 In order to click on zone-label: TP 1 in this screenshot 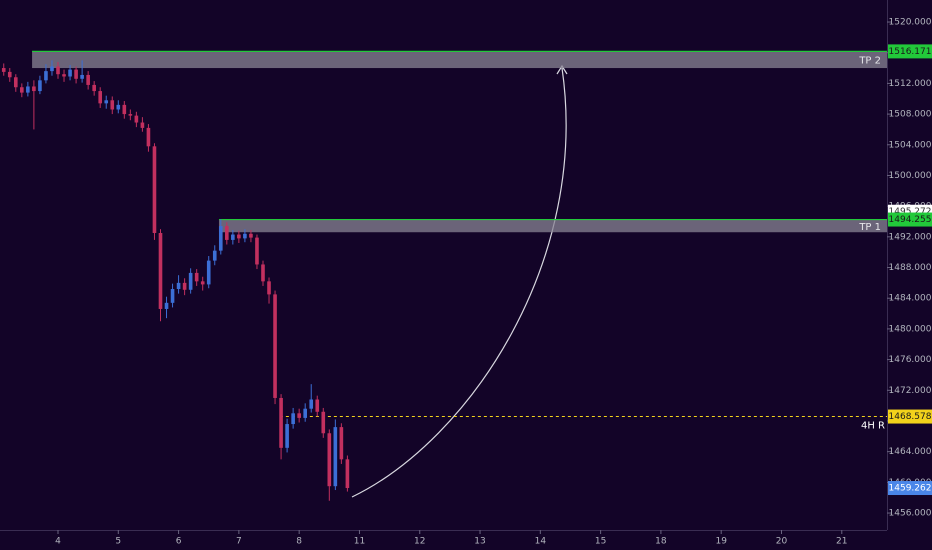, I will do `click(869, 227)`.